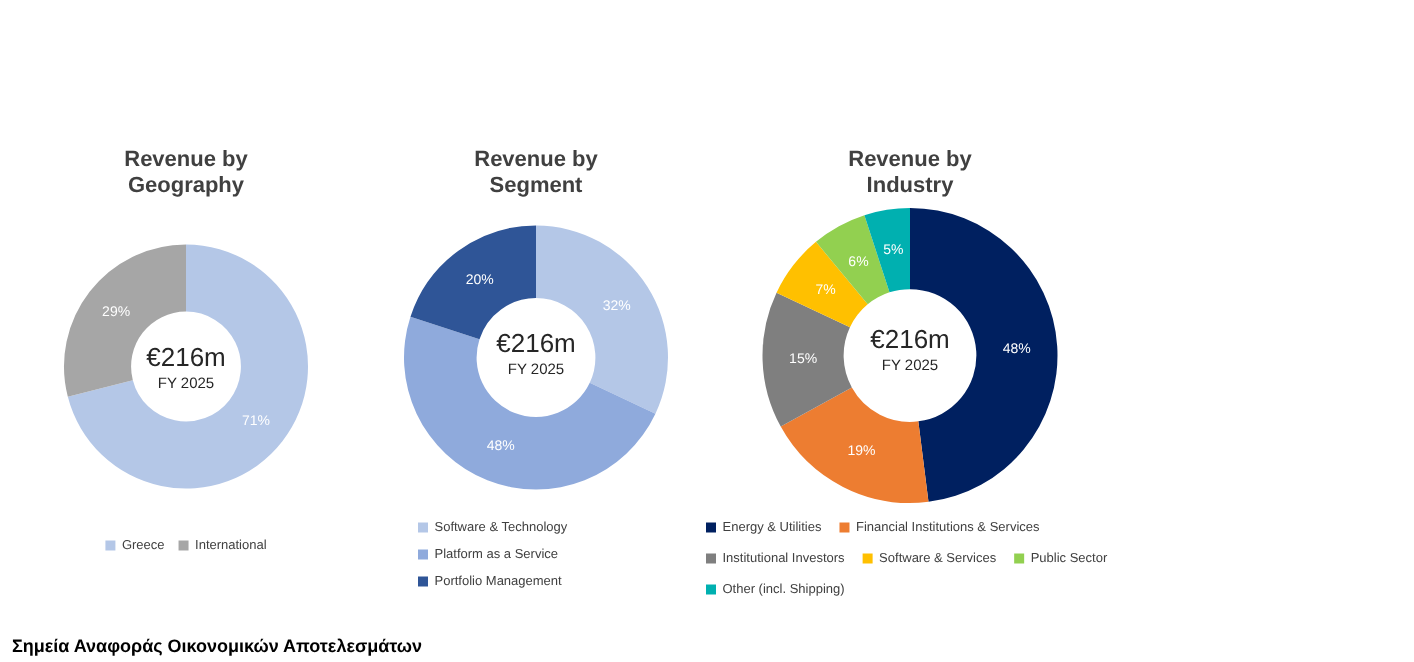 Image resolution: width=1414 pixels, height=662 pixels. What do you see at coordinates (217, 646) in the screenshot?
I see `text: Σημεία Αναφοράς Οικονομικών Αποτελεσμάτων` at bounding box center [217, 646].